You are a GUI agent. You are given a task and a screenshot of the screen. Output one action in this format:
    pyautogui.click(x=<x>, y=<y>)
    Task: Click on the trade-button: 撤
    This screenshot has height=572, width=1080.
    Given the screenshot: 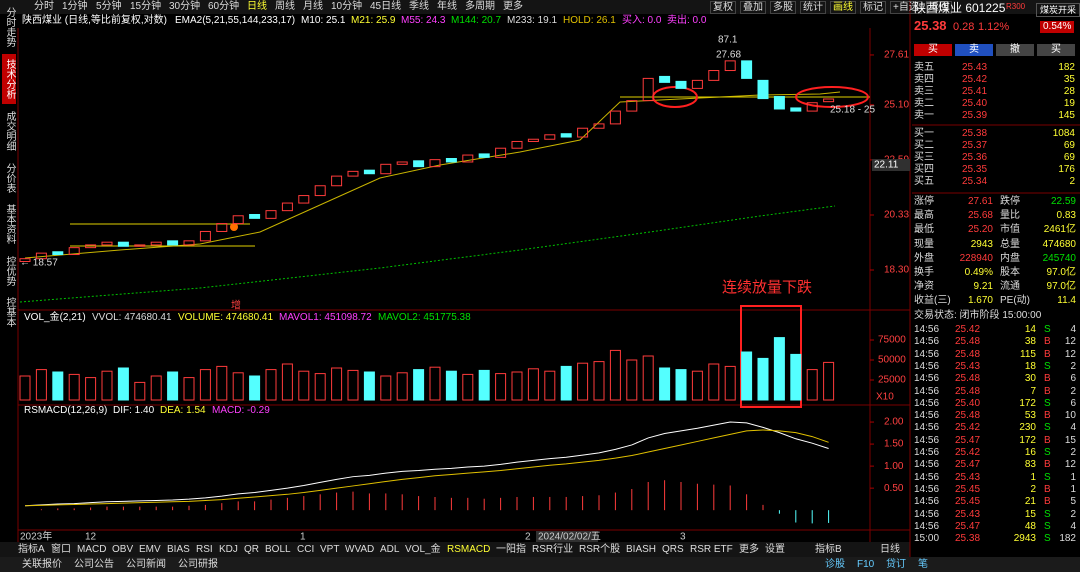 What is the action you would take?
    pyautogui.click(x=1015, y=50)
    